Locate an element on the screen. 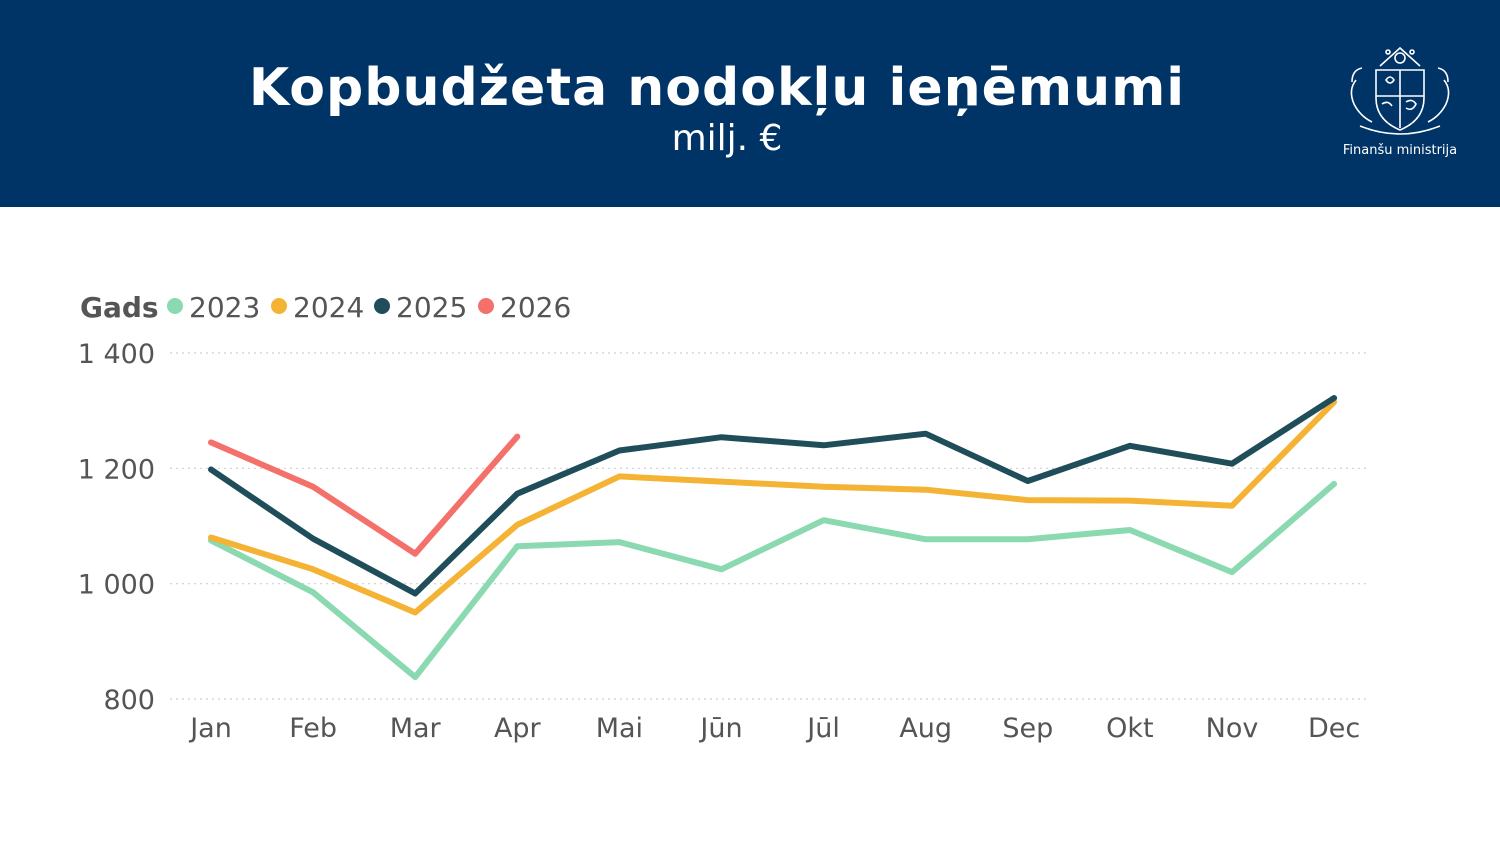 The height and width of the screenshot is (860, 1500). legend: Gads 2023 2024 2025 2026 is located at coordinates (325, 307).